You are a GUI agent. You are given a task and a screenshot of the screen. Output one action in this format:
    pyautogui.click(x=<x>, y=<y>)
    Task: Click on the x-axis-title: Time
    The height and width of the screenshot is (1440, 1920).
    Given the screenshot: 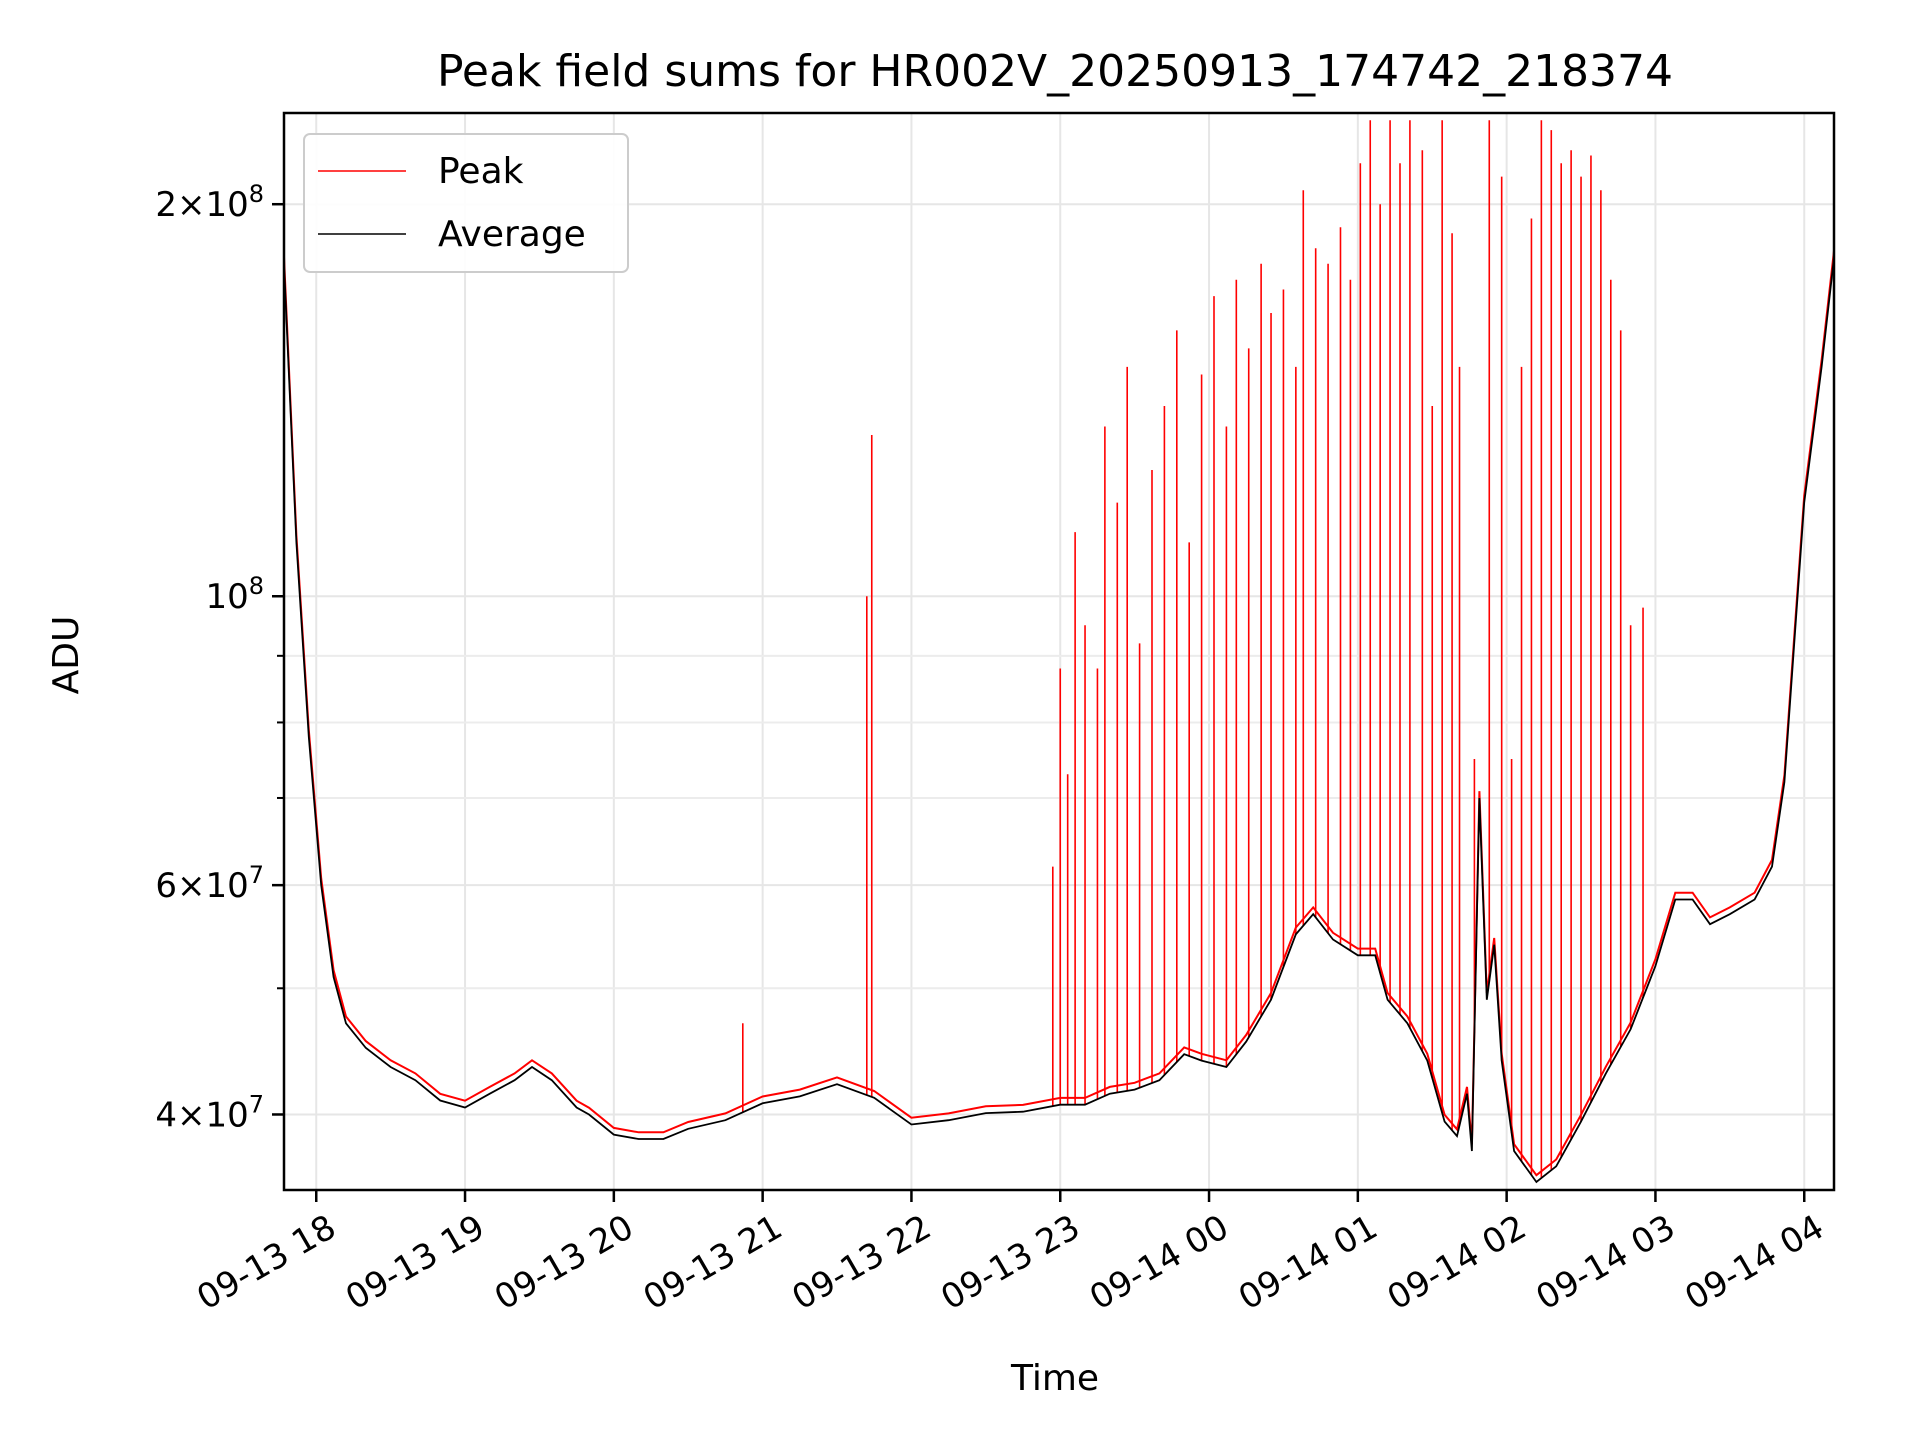 What is the action you would take?
    pyautogui.click(x=1054, y=1378)
    